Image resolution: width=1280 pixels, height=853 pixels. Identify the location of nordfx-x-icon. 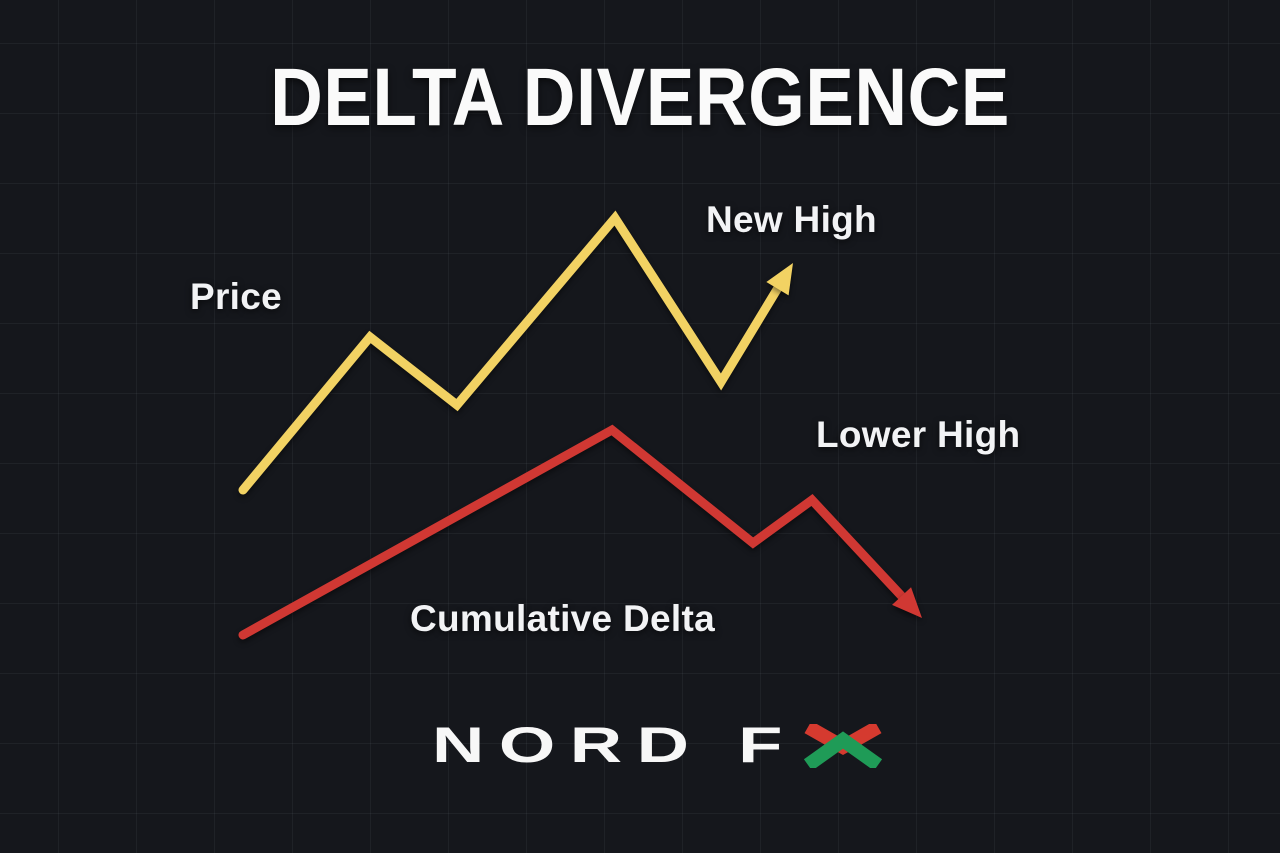
(843, 746).